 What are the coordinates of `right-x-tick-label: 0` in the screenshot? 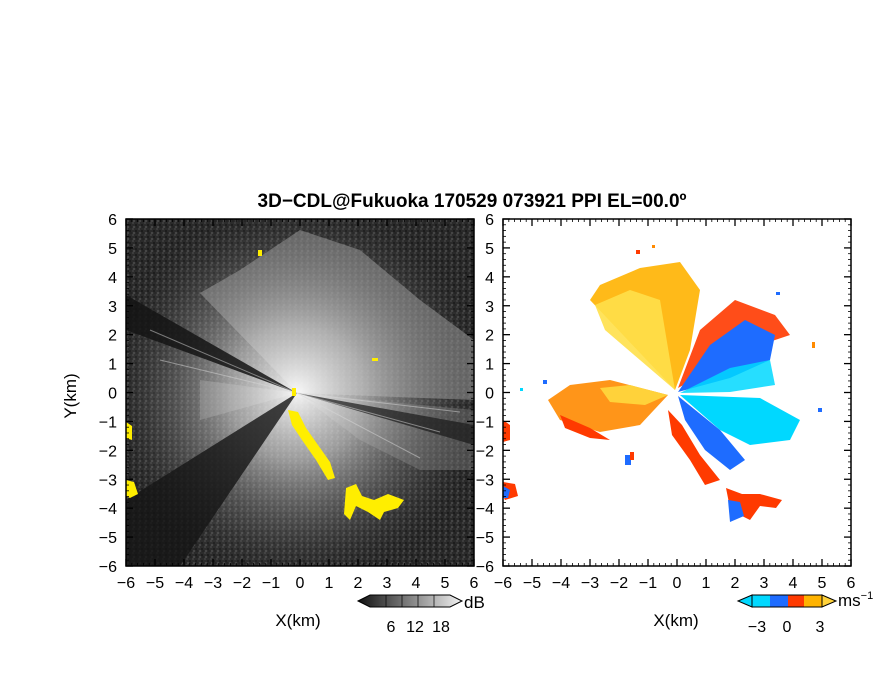 It's located at (677, 583).